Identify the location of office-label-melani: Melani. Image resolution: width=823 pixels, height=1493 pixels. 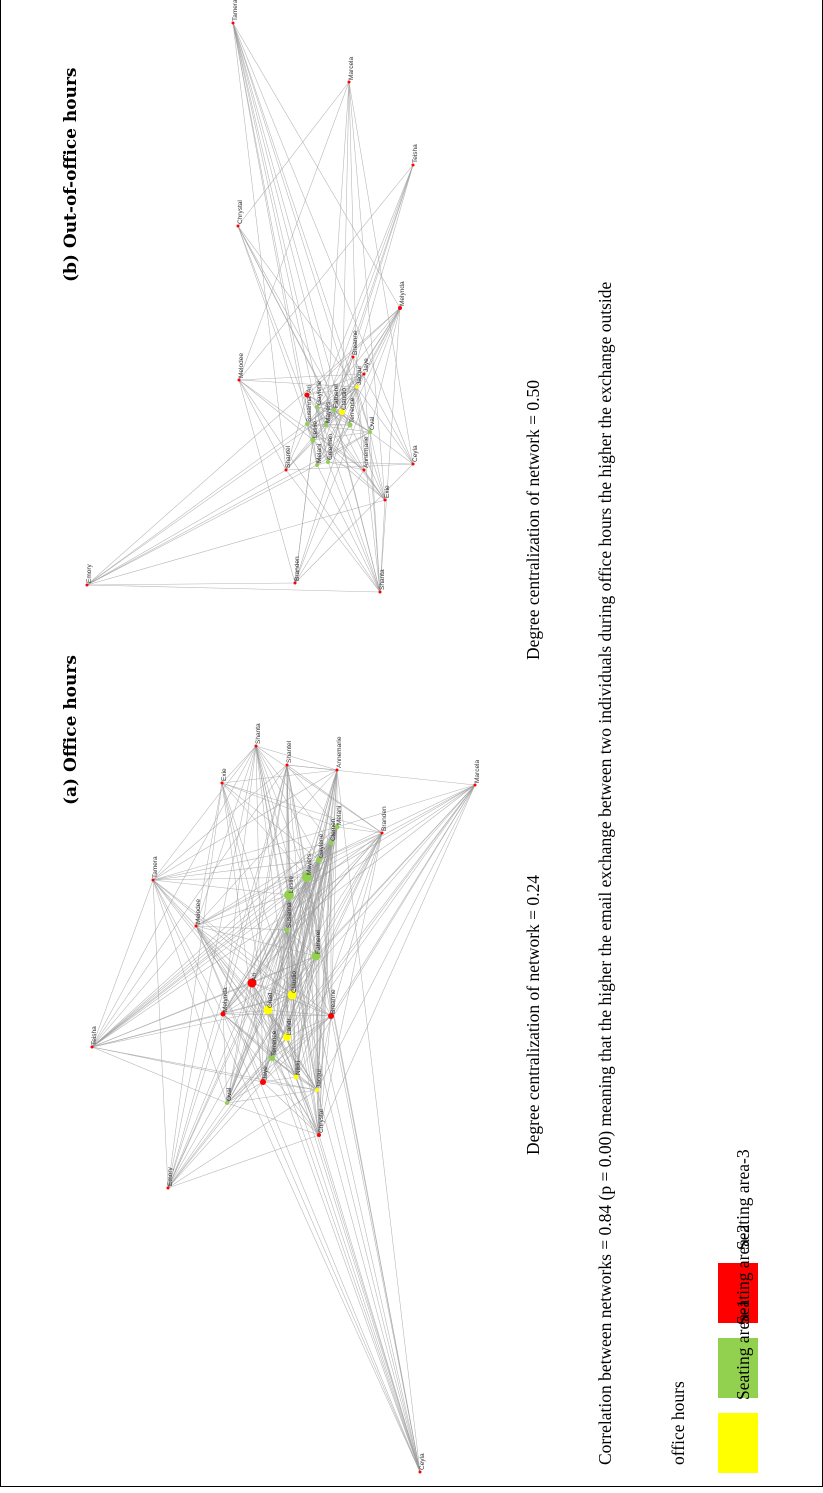
(339, 815).